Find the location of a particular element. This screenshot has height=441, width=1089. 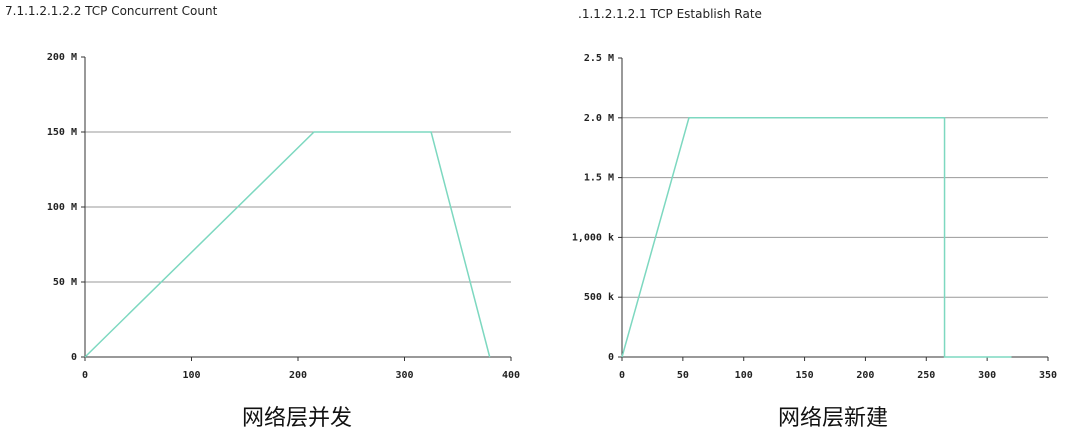

x-tick-label: 50 is located at coordinates (683, 375).